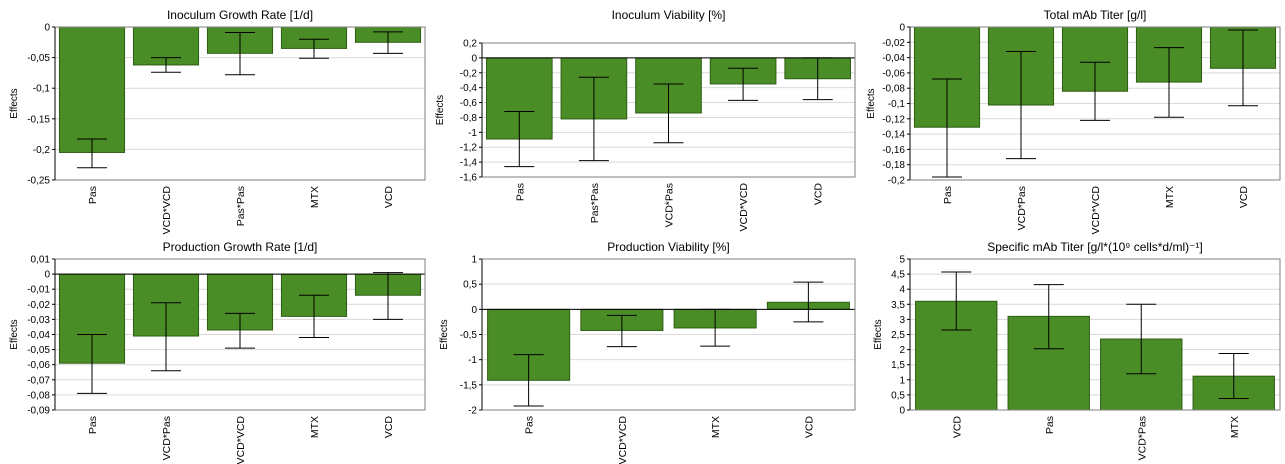  Describe the element at coordinates (902, 290) in the screenshot. I see `y-tick-label: 4` at that location.